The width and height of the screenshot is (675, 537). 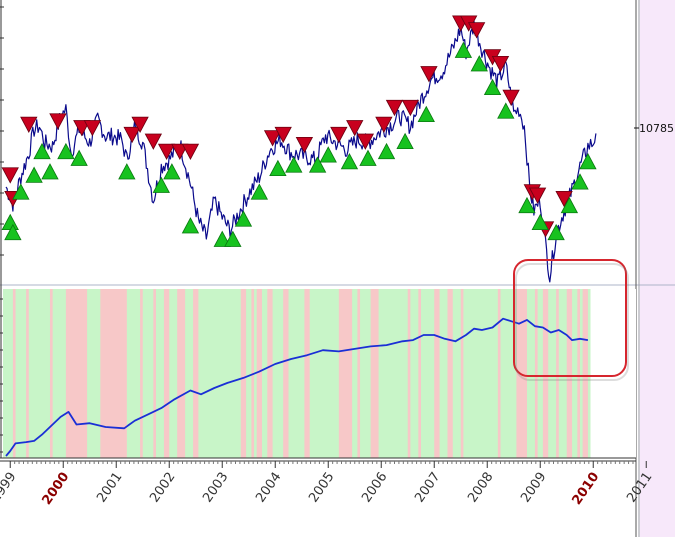 What do you see at coordinates (533, 488) in the screenshot?
I see `x-tick-label: 2009` at bounding box center [533, 488].